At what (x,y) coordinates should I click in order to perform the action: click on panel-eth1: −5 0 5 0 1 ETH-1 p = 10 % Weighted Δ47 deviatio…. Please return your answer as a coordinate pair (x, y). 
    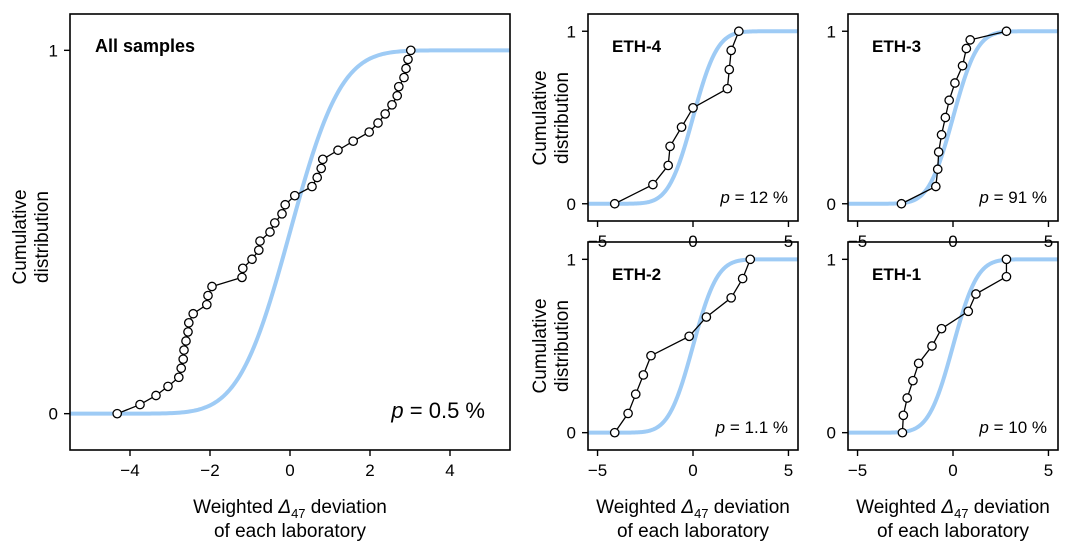
    Looking at the image, I should click on (943, 391).